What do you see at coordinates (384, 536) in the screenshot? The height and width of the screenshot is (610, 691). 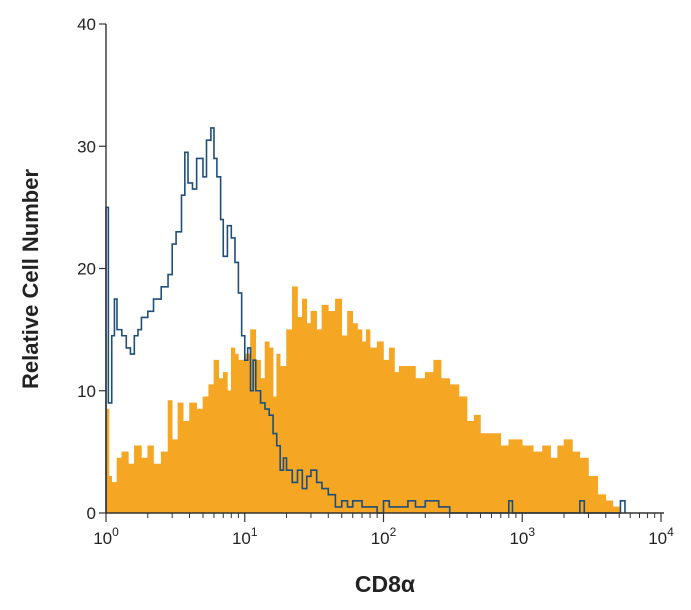 I see `x-tick-label: 10²` at bounding box center [384, 536].